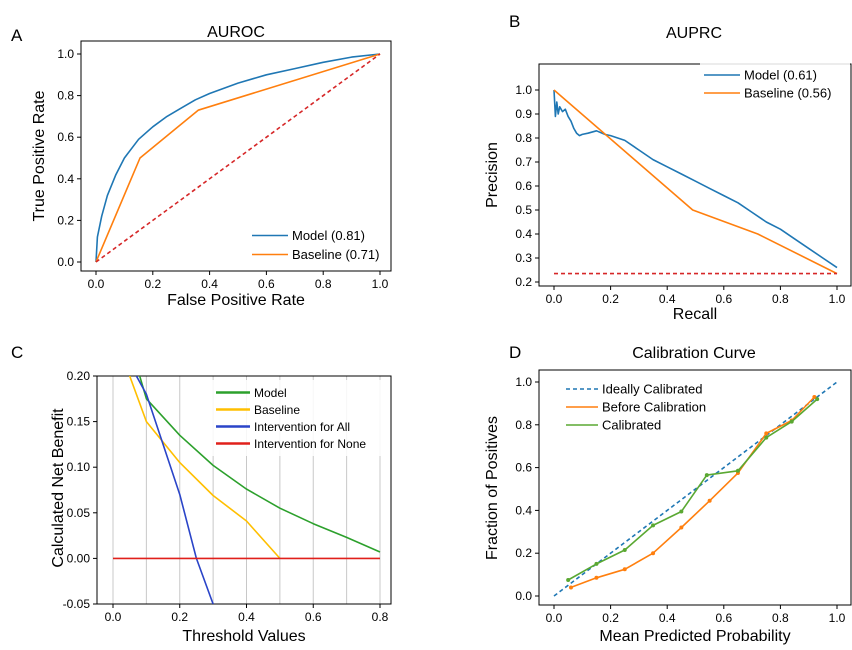 This screenshot has width=852, height=650. I want to click on legend-label: Model, so click(270, 393).